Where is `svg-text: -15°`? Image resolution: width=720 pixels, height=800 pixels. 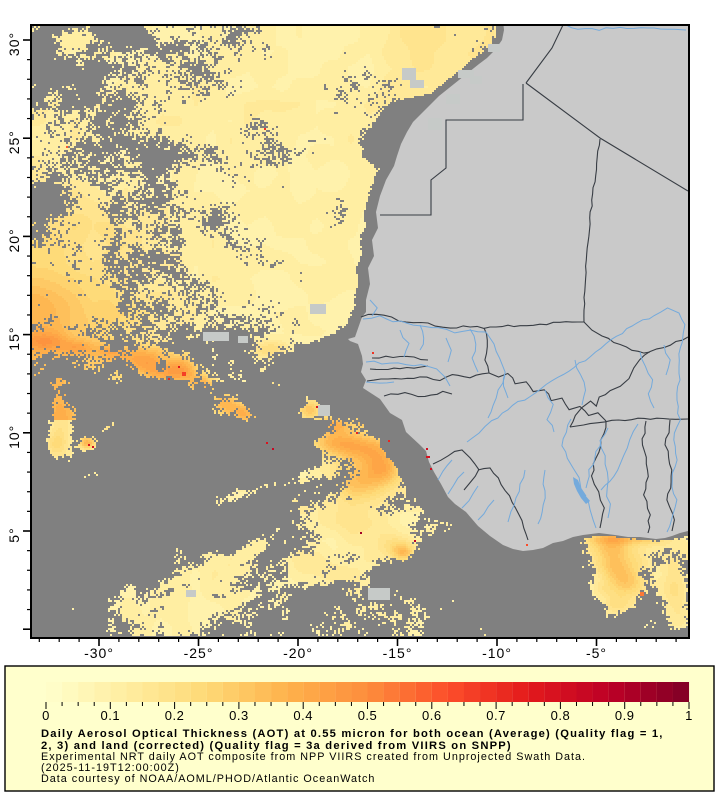 svg-text: -15° is located at coordinates (398, 653).